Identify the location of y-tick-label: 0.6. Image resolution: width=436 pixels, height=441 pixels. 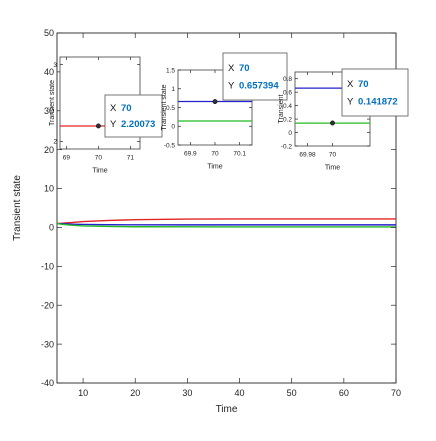
(287, 92).